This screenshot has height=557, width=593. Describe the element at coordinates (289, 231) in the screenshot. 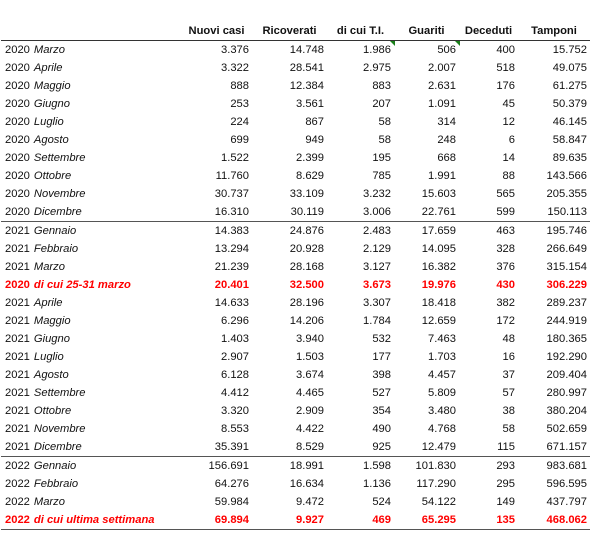

I see `cell-ricoverati: 24.876` at that location.